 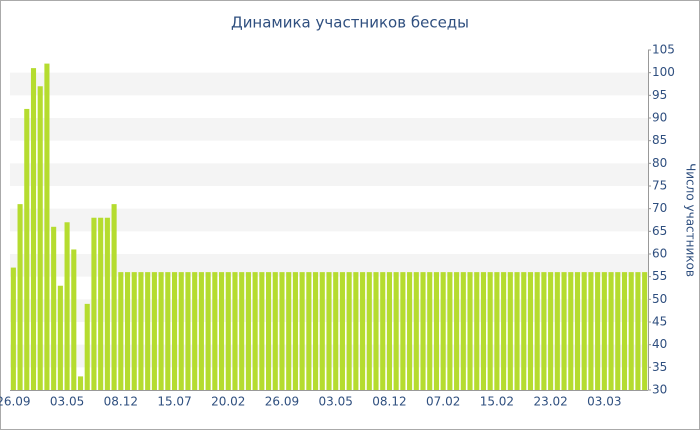 What do you see at coordinates (659, 299) in the screenshot?
I see `y-tick-label: 50` at bounding box center [659, 299].